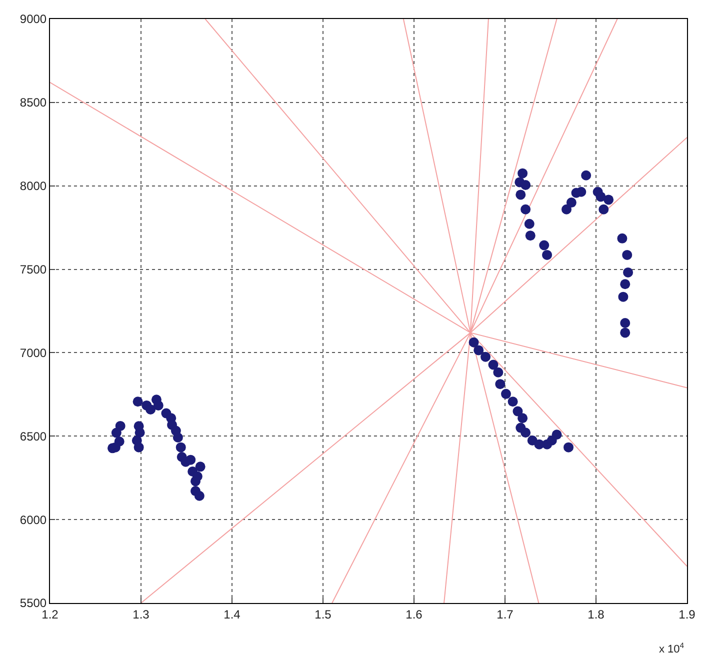  Describe the element at coordinates (687, 614) in the screenshot. I see `x-tick-label: 1.9` at that location.